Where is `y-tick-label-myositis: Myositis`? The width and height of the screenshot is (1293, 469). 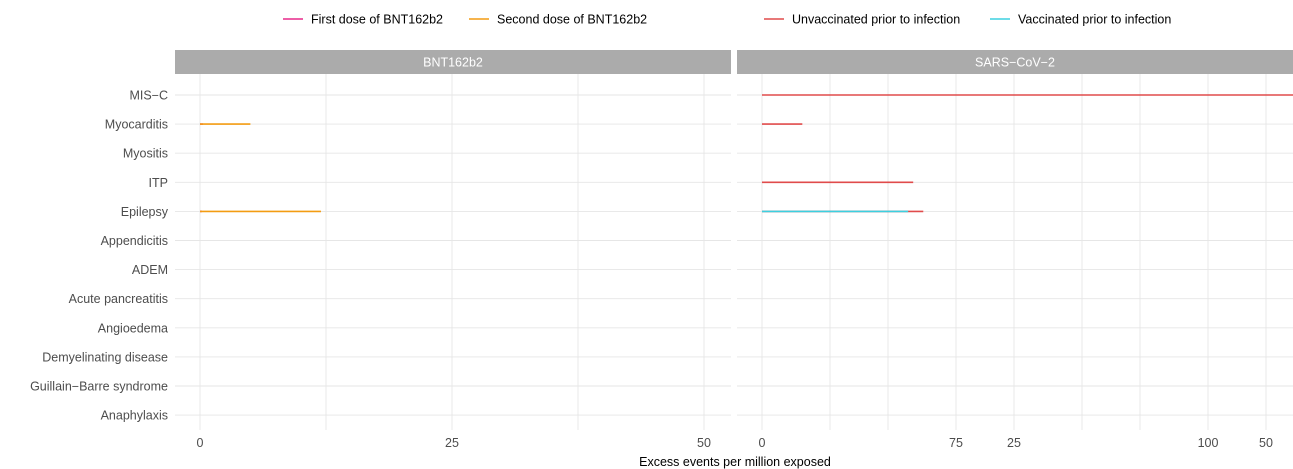 y-tick-label-myositis: Myositis is located at coordinates (145, 154).